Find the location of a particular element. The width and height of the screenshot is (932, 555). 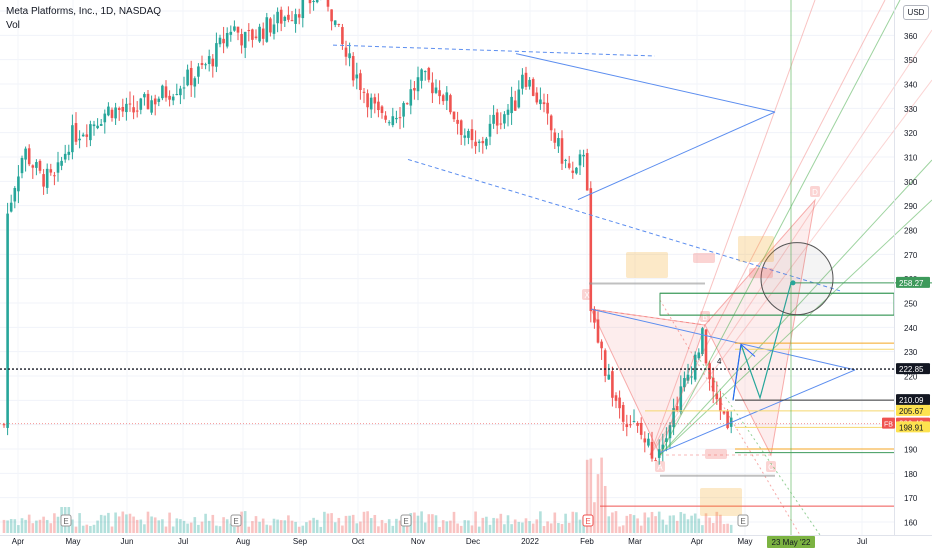

time-tick-label: Nov is located at coordinates (418, 541).